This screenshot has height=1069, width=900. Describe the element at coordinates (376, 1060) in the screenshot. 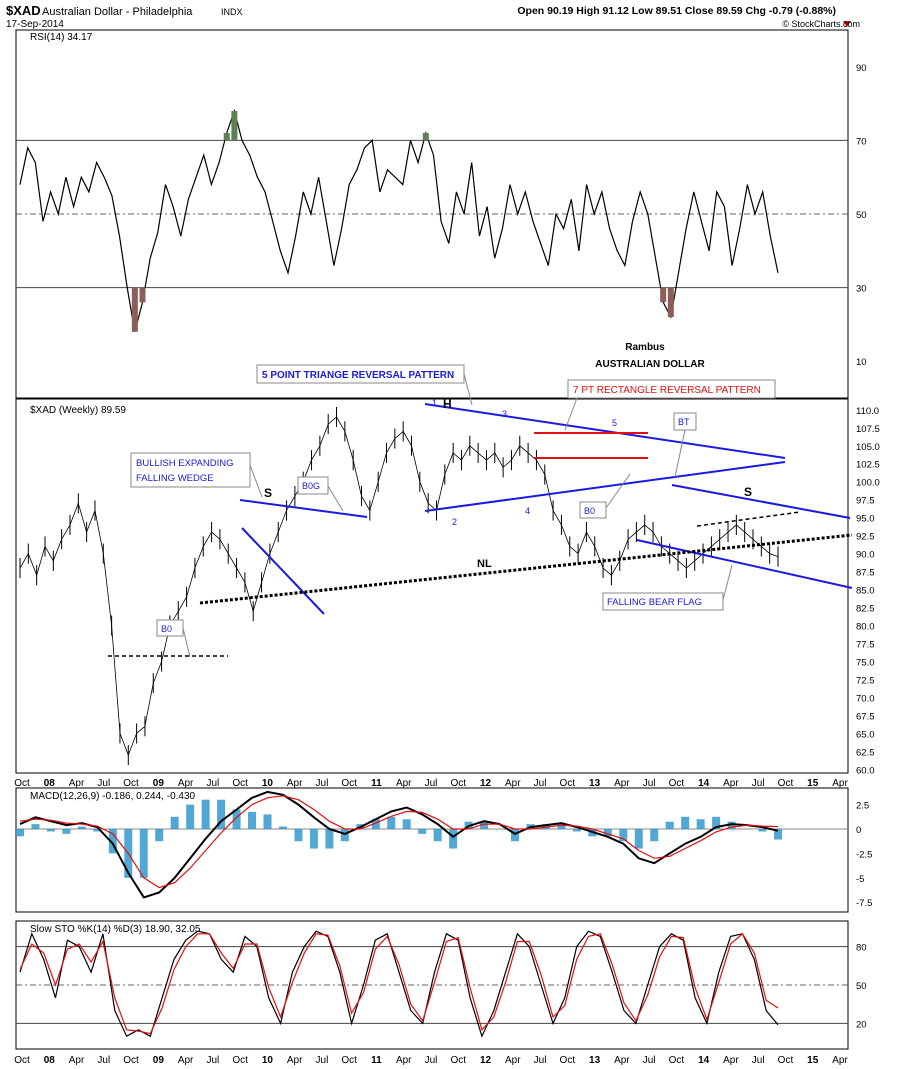

I see `x-tick-label: 11` at that location.